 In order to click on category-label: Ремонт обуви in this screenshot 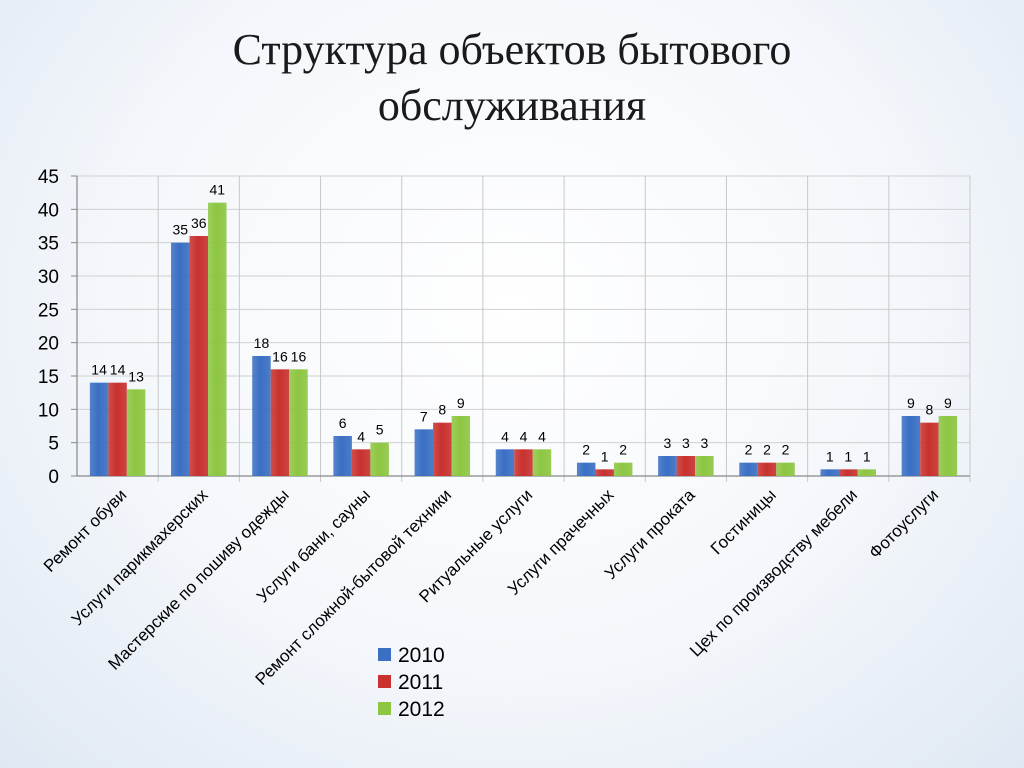, I will do `click(85, 530)`.